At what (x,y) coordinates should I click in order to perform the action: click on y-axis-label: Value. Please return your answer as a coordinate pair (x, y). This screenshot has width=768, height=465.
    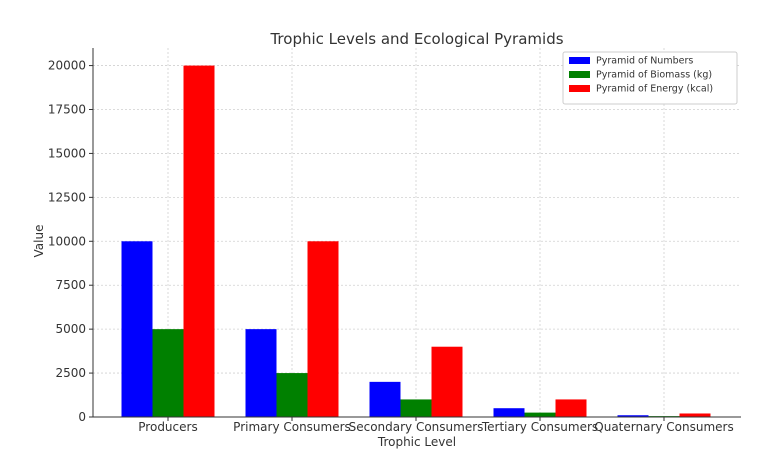
    Looking at the image, I should click on (39, 241).